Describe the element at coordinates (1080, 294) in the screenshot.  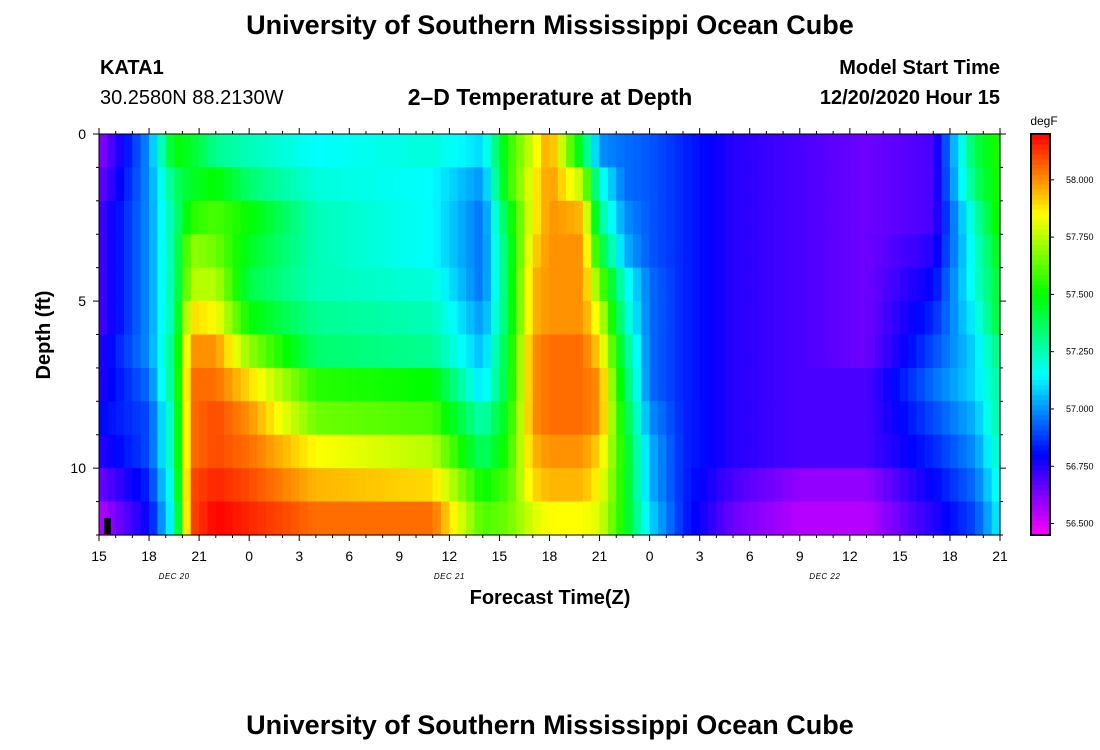
I see `colorbar-tick-label: 57.500` at that location.